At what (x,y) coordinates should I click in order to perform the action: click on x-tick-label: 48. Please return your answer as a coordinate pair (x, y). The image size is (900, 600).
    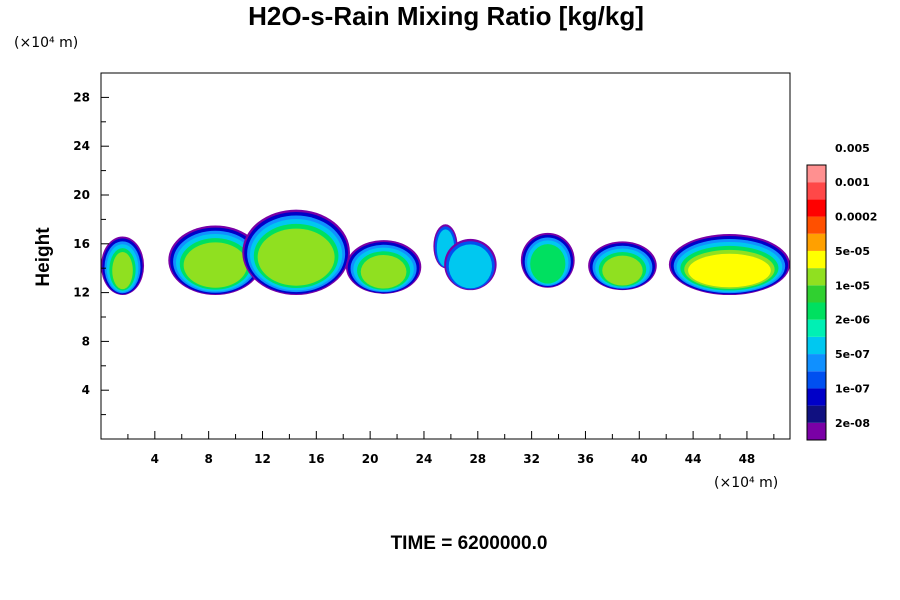
    Looking at the image, I should click on (747, 459).